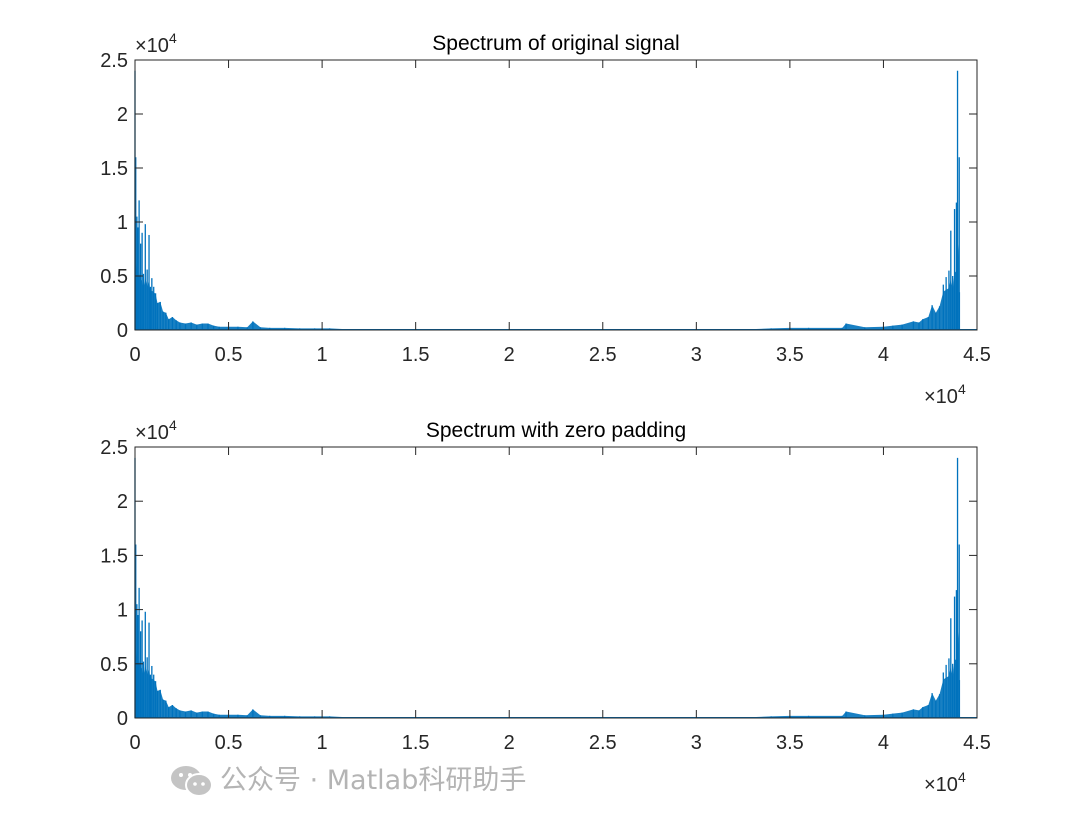 This screenshot has height=813, width=1080. What do you see at coordinates (556, 430) in the screenshot?
I see `chart-title: Spectrum with zero padding` at bounding box center [556, 430].